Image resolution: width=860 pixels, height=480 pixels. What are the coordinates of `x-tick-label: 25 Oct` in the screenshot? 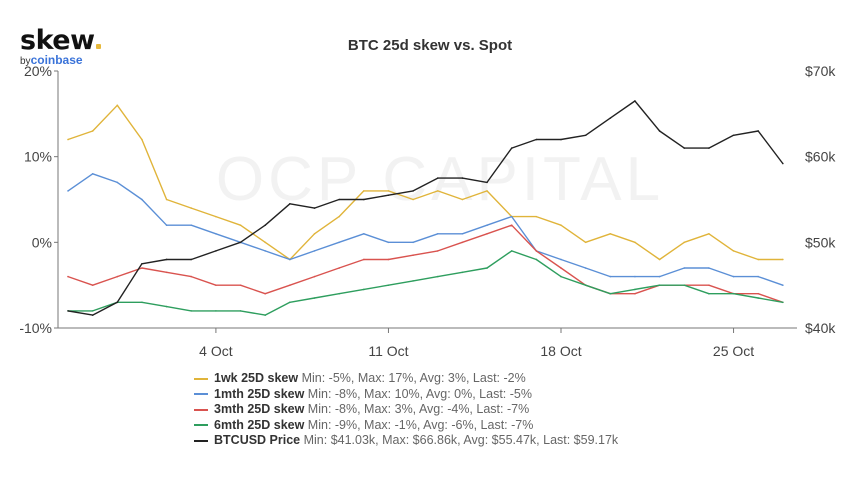 It's located at (733, 351).